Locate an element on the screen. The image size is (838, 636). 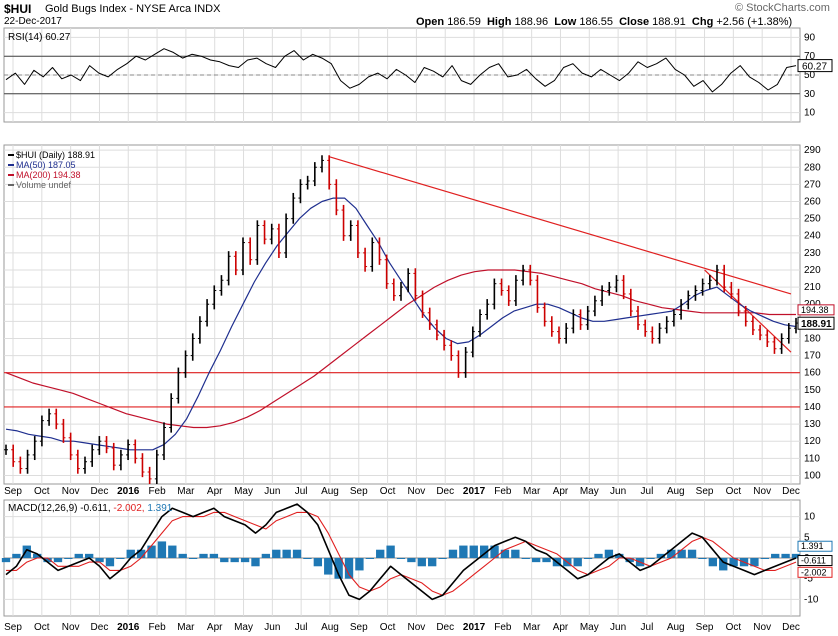
low-label: Low is located at coordinates (565, 22).